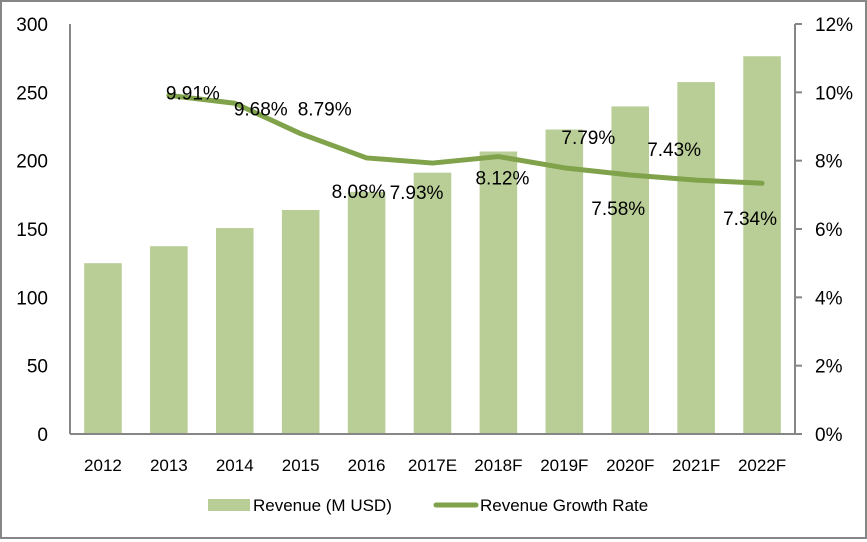 The image size is (867, 542). Describe the element at coordinates (498, 465) in the screenshot. I see `x-tick-label: 2018F` at that location.